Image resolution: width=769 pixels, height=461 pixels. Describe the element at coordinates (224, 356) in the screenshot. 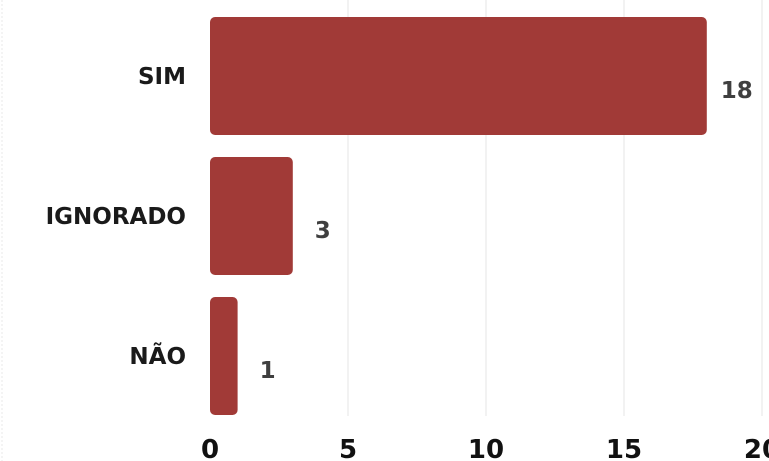

I see `bar-não` at that location.